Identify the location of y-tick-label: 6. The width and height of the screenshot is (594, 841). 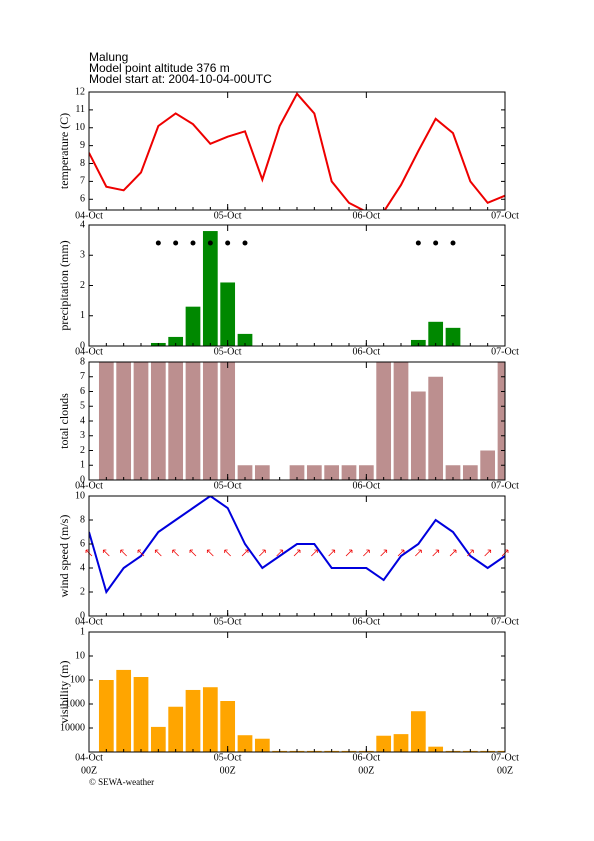
(82, 543).